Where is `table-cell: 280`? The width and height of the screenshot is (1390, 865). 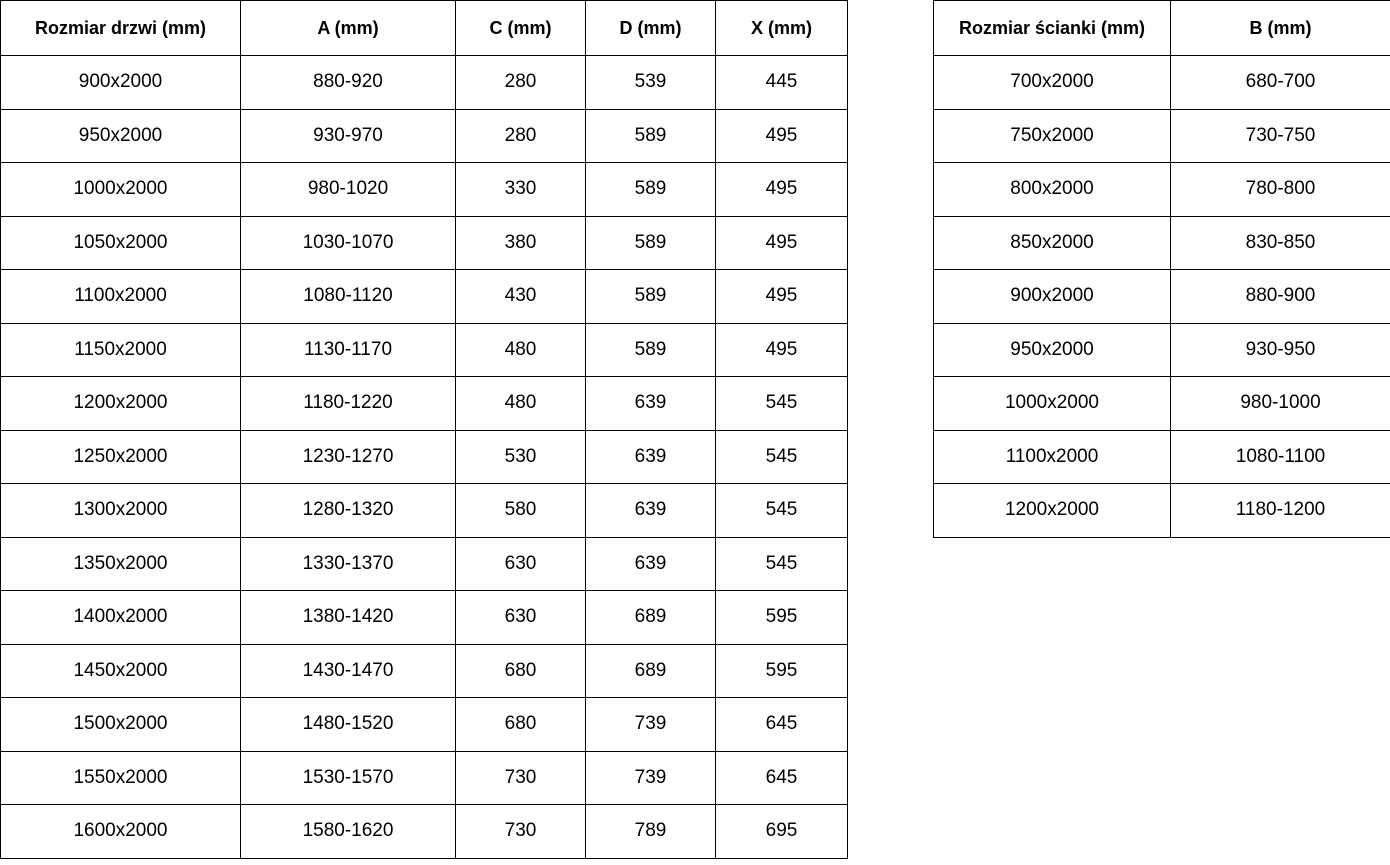 table-cell: 280 is located at coordinates (520, 135).